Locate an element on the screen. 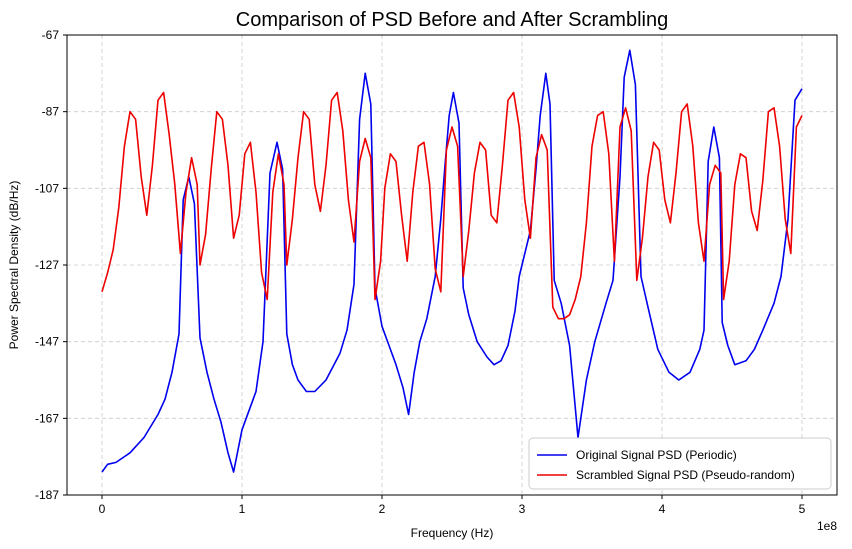 This screenshot has width=852, height=549. x-tick-label: 5 is located at coordinates (802, 509).